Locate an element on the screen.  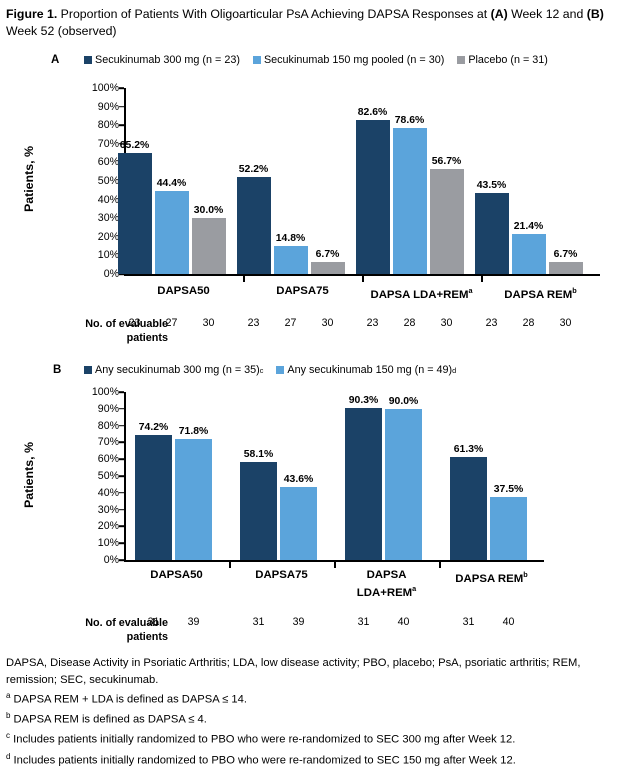
y-tick-label: 60% is located at coordinates (108, 162).